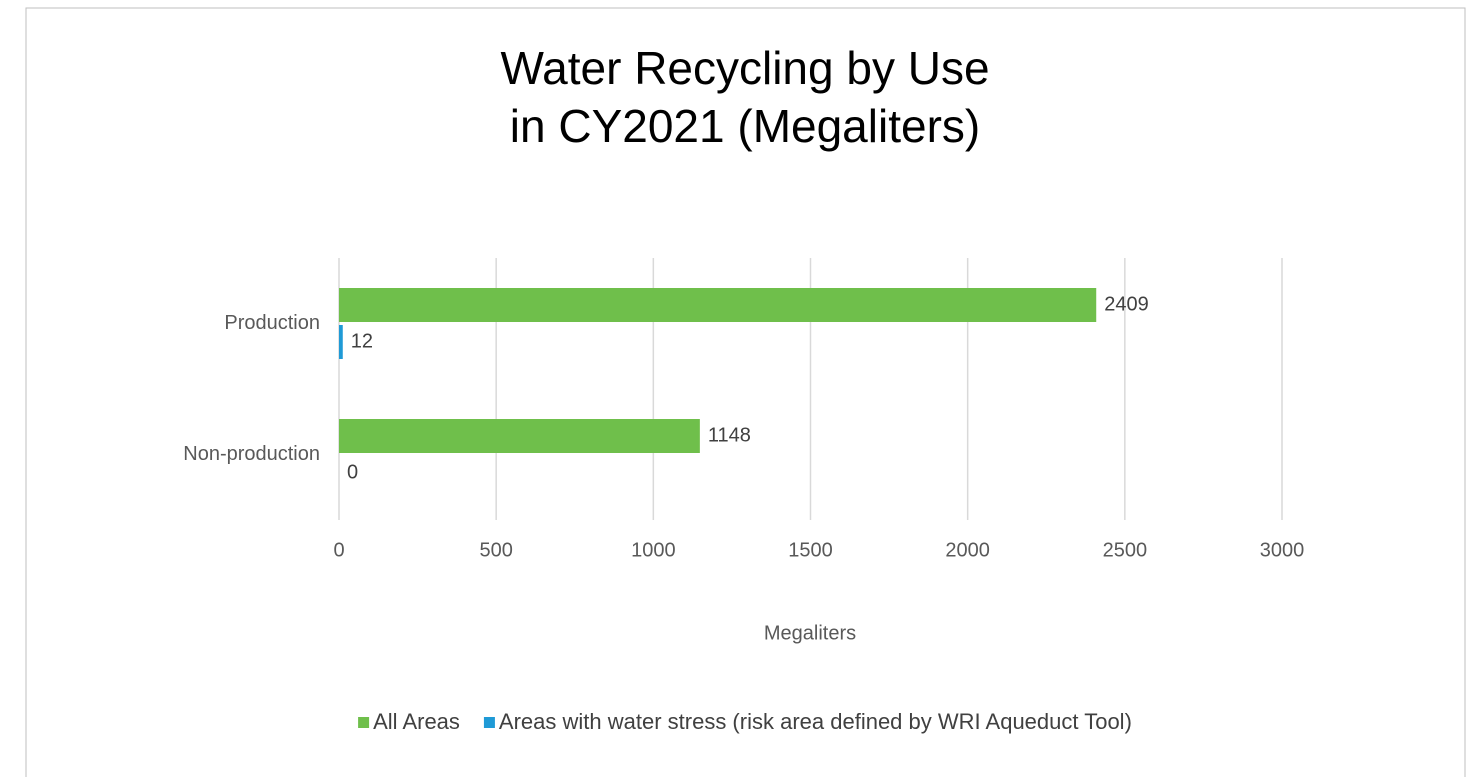 The width and height of the screenshot is (1480, 777). What do you see at coordinates (352, 472) in the screenshot?
I see `data-label: 0` at bounding box center [352, 472].